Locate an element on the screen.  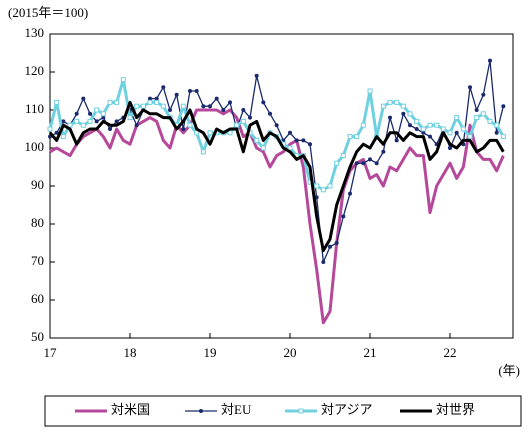
y-tick-label: 50 is located at coordinates (37, 336).